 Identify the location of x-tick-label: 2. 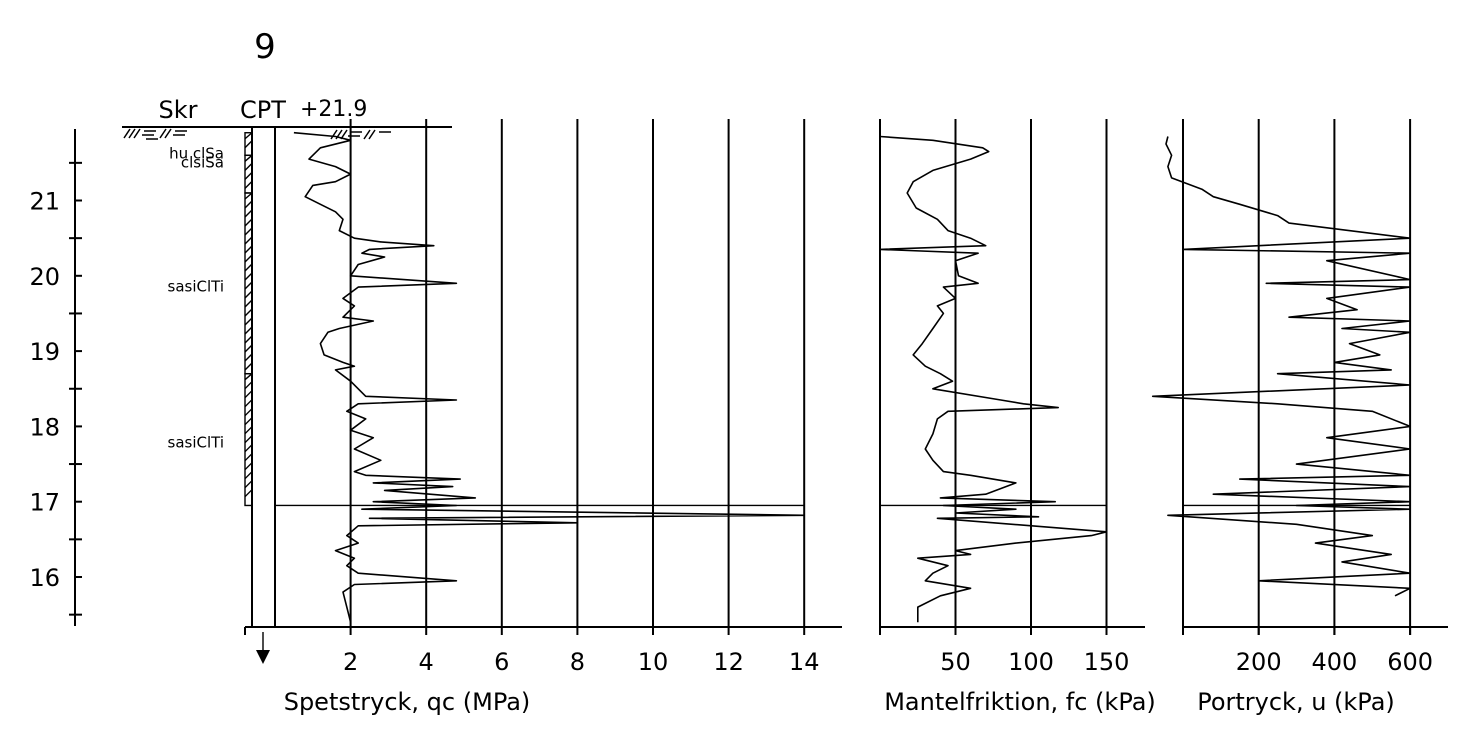
(350, 662).